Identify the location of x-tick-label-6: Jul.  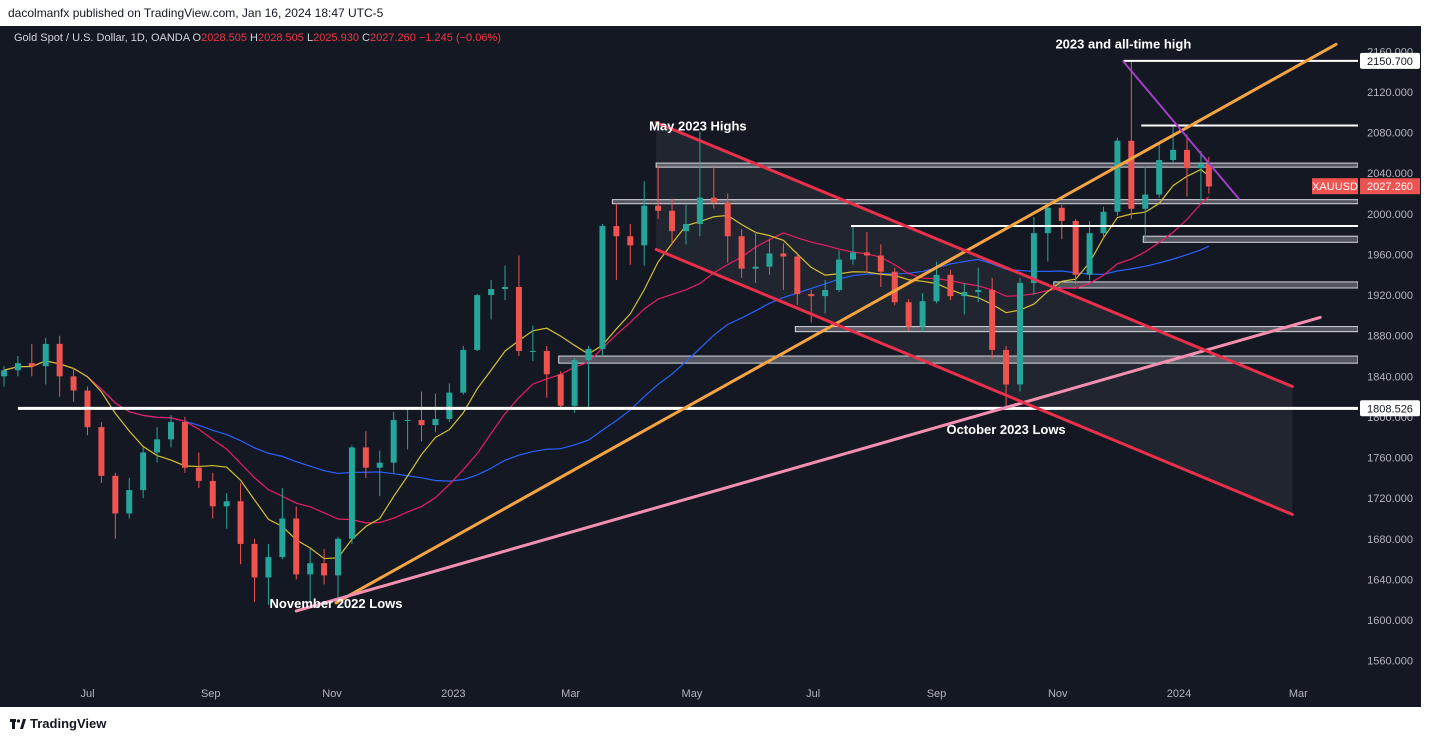
(813, 694).